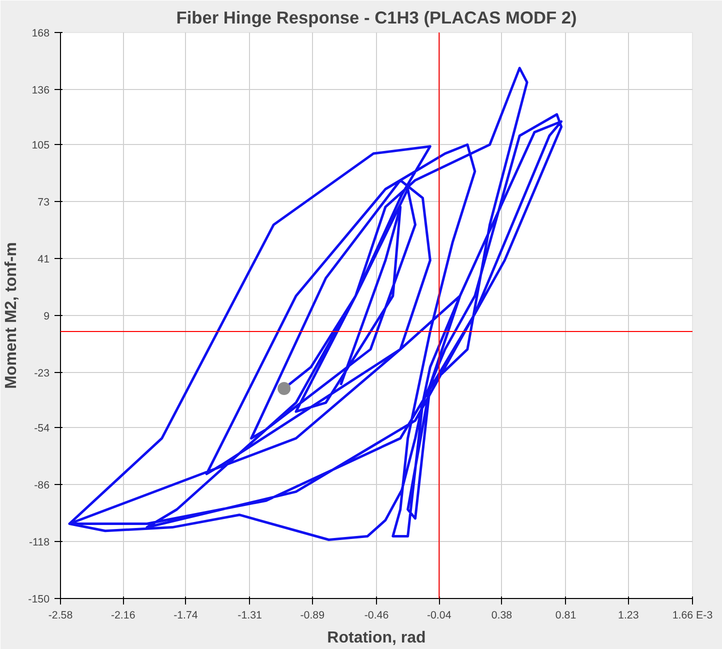  Describe the element at coordinates (44, 260) in the screenshot. I see `y-tick-label: 41` at that location.